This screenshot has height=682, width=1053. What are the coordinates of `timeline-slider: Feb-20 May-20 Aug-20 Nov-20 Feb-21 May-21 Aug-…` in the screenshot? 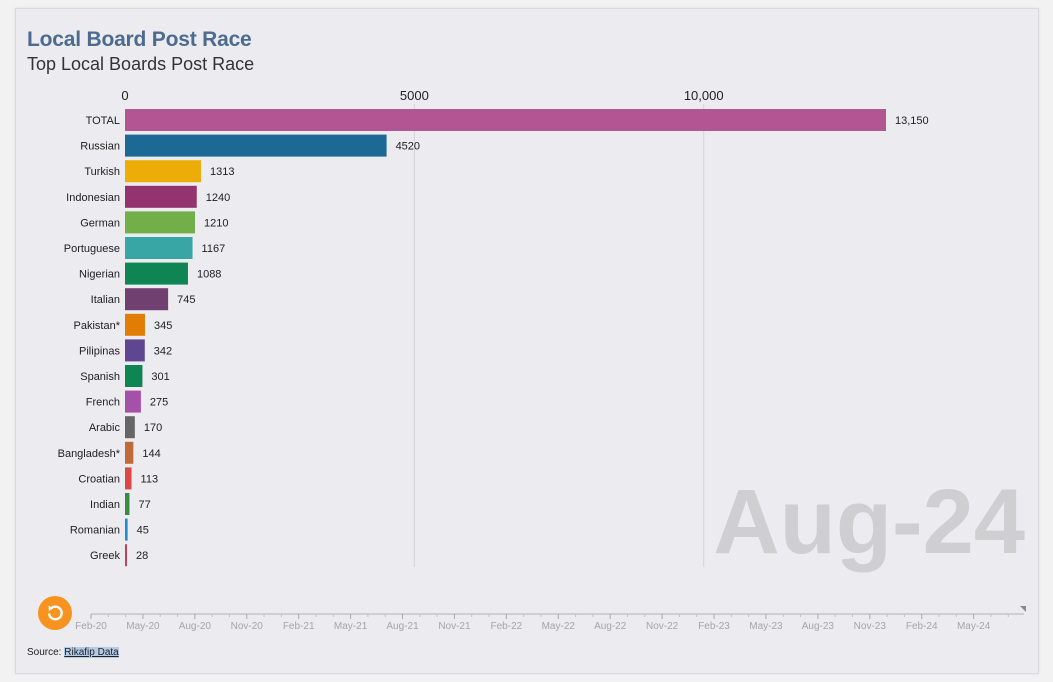 It's located at (550, 619).